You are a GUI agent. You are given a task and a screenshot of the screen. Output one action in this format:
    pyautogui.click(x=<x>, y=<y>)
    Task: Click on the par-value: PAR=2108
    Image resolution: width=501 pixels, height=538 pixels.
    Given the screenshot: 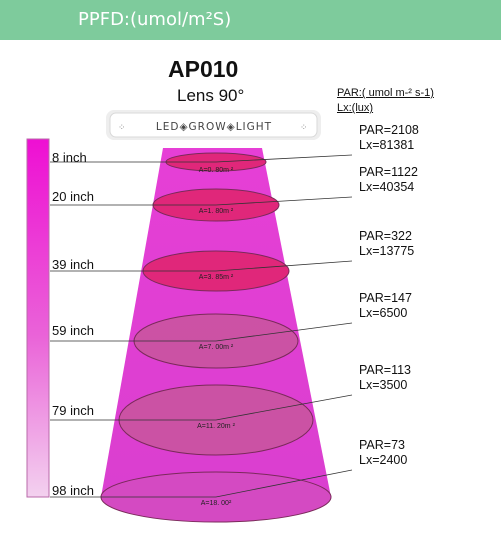 What is the action you would take?
    pyautogui.click(x=389, y=130)
    